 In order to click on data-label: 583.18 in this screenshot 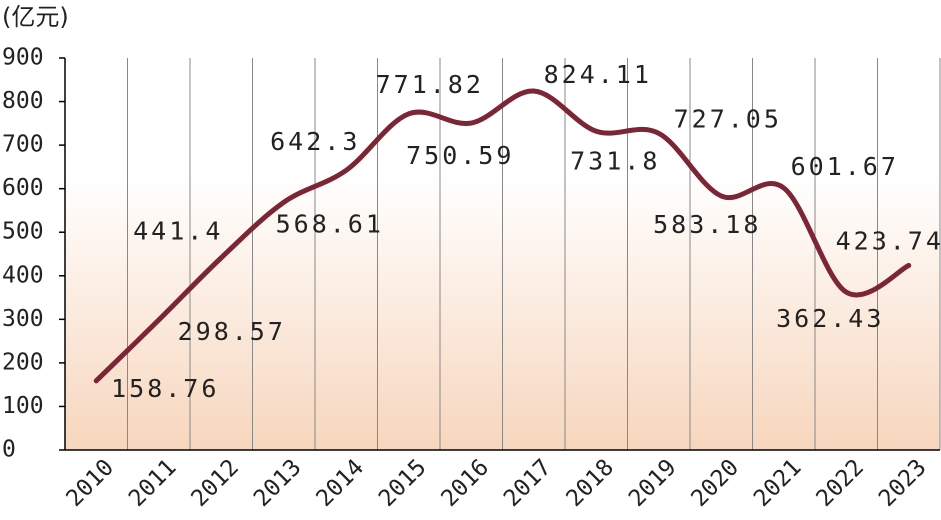, I will do `click(707, 224)`.